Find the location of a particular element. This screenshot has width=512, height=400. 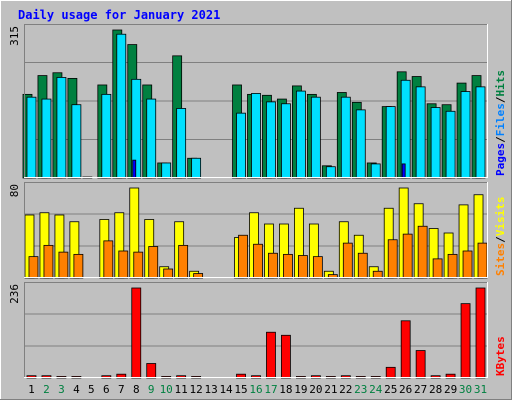

day-label-26: 26 is located at coordinates (405, 389).